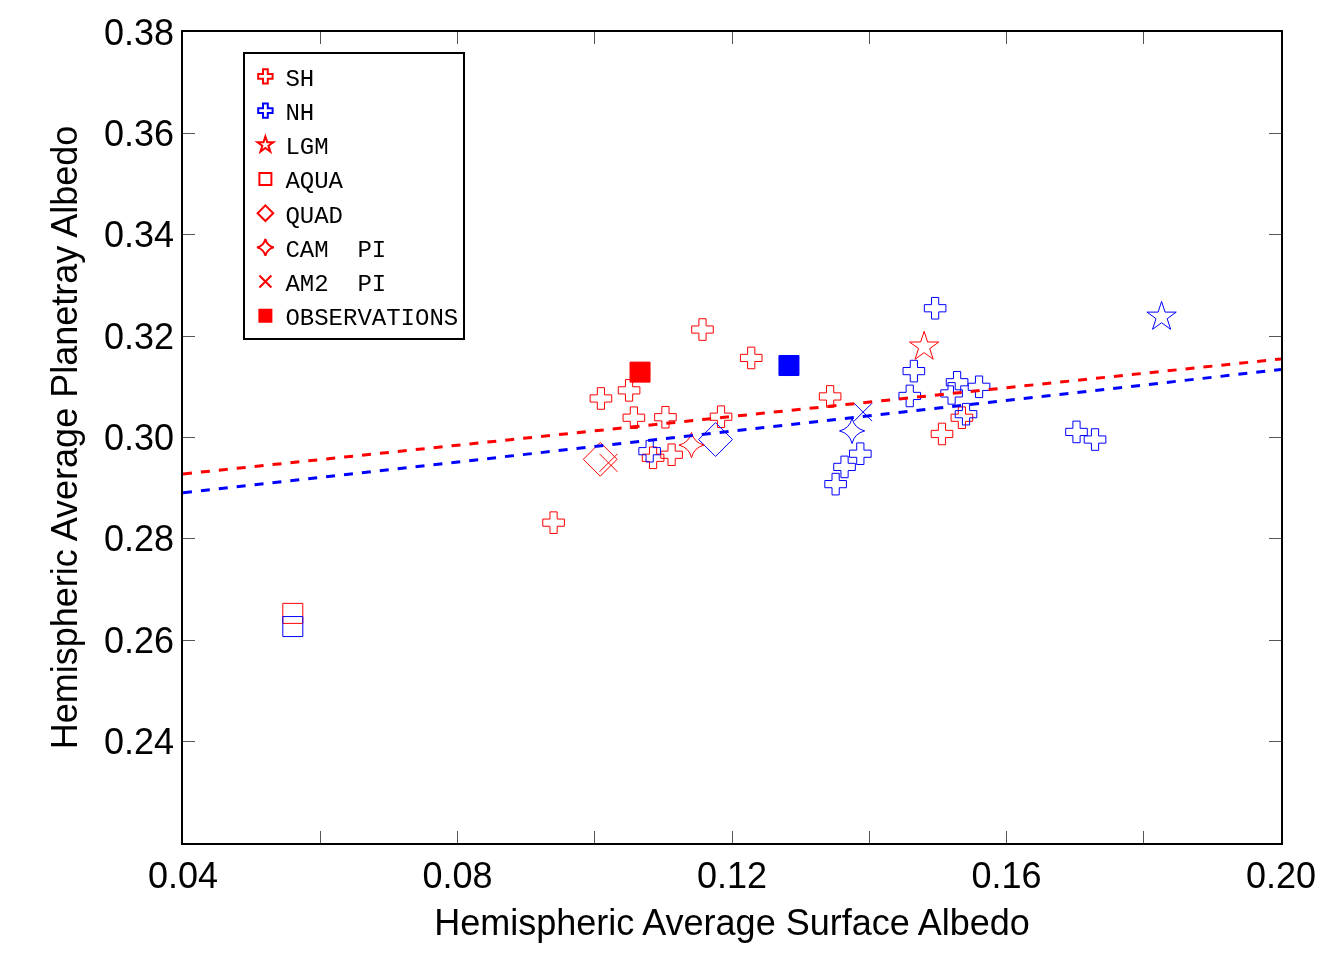  Describe the element at coordinates (139, 235) in the screenshot. I see `y-tick-label: 0.34` at that location.